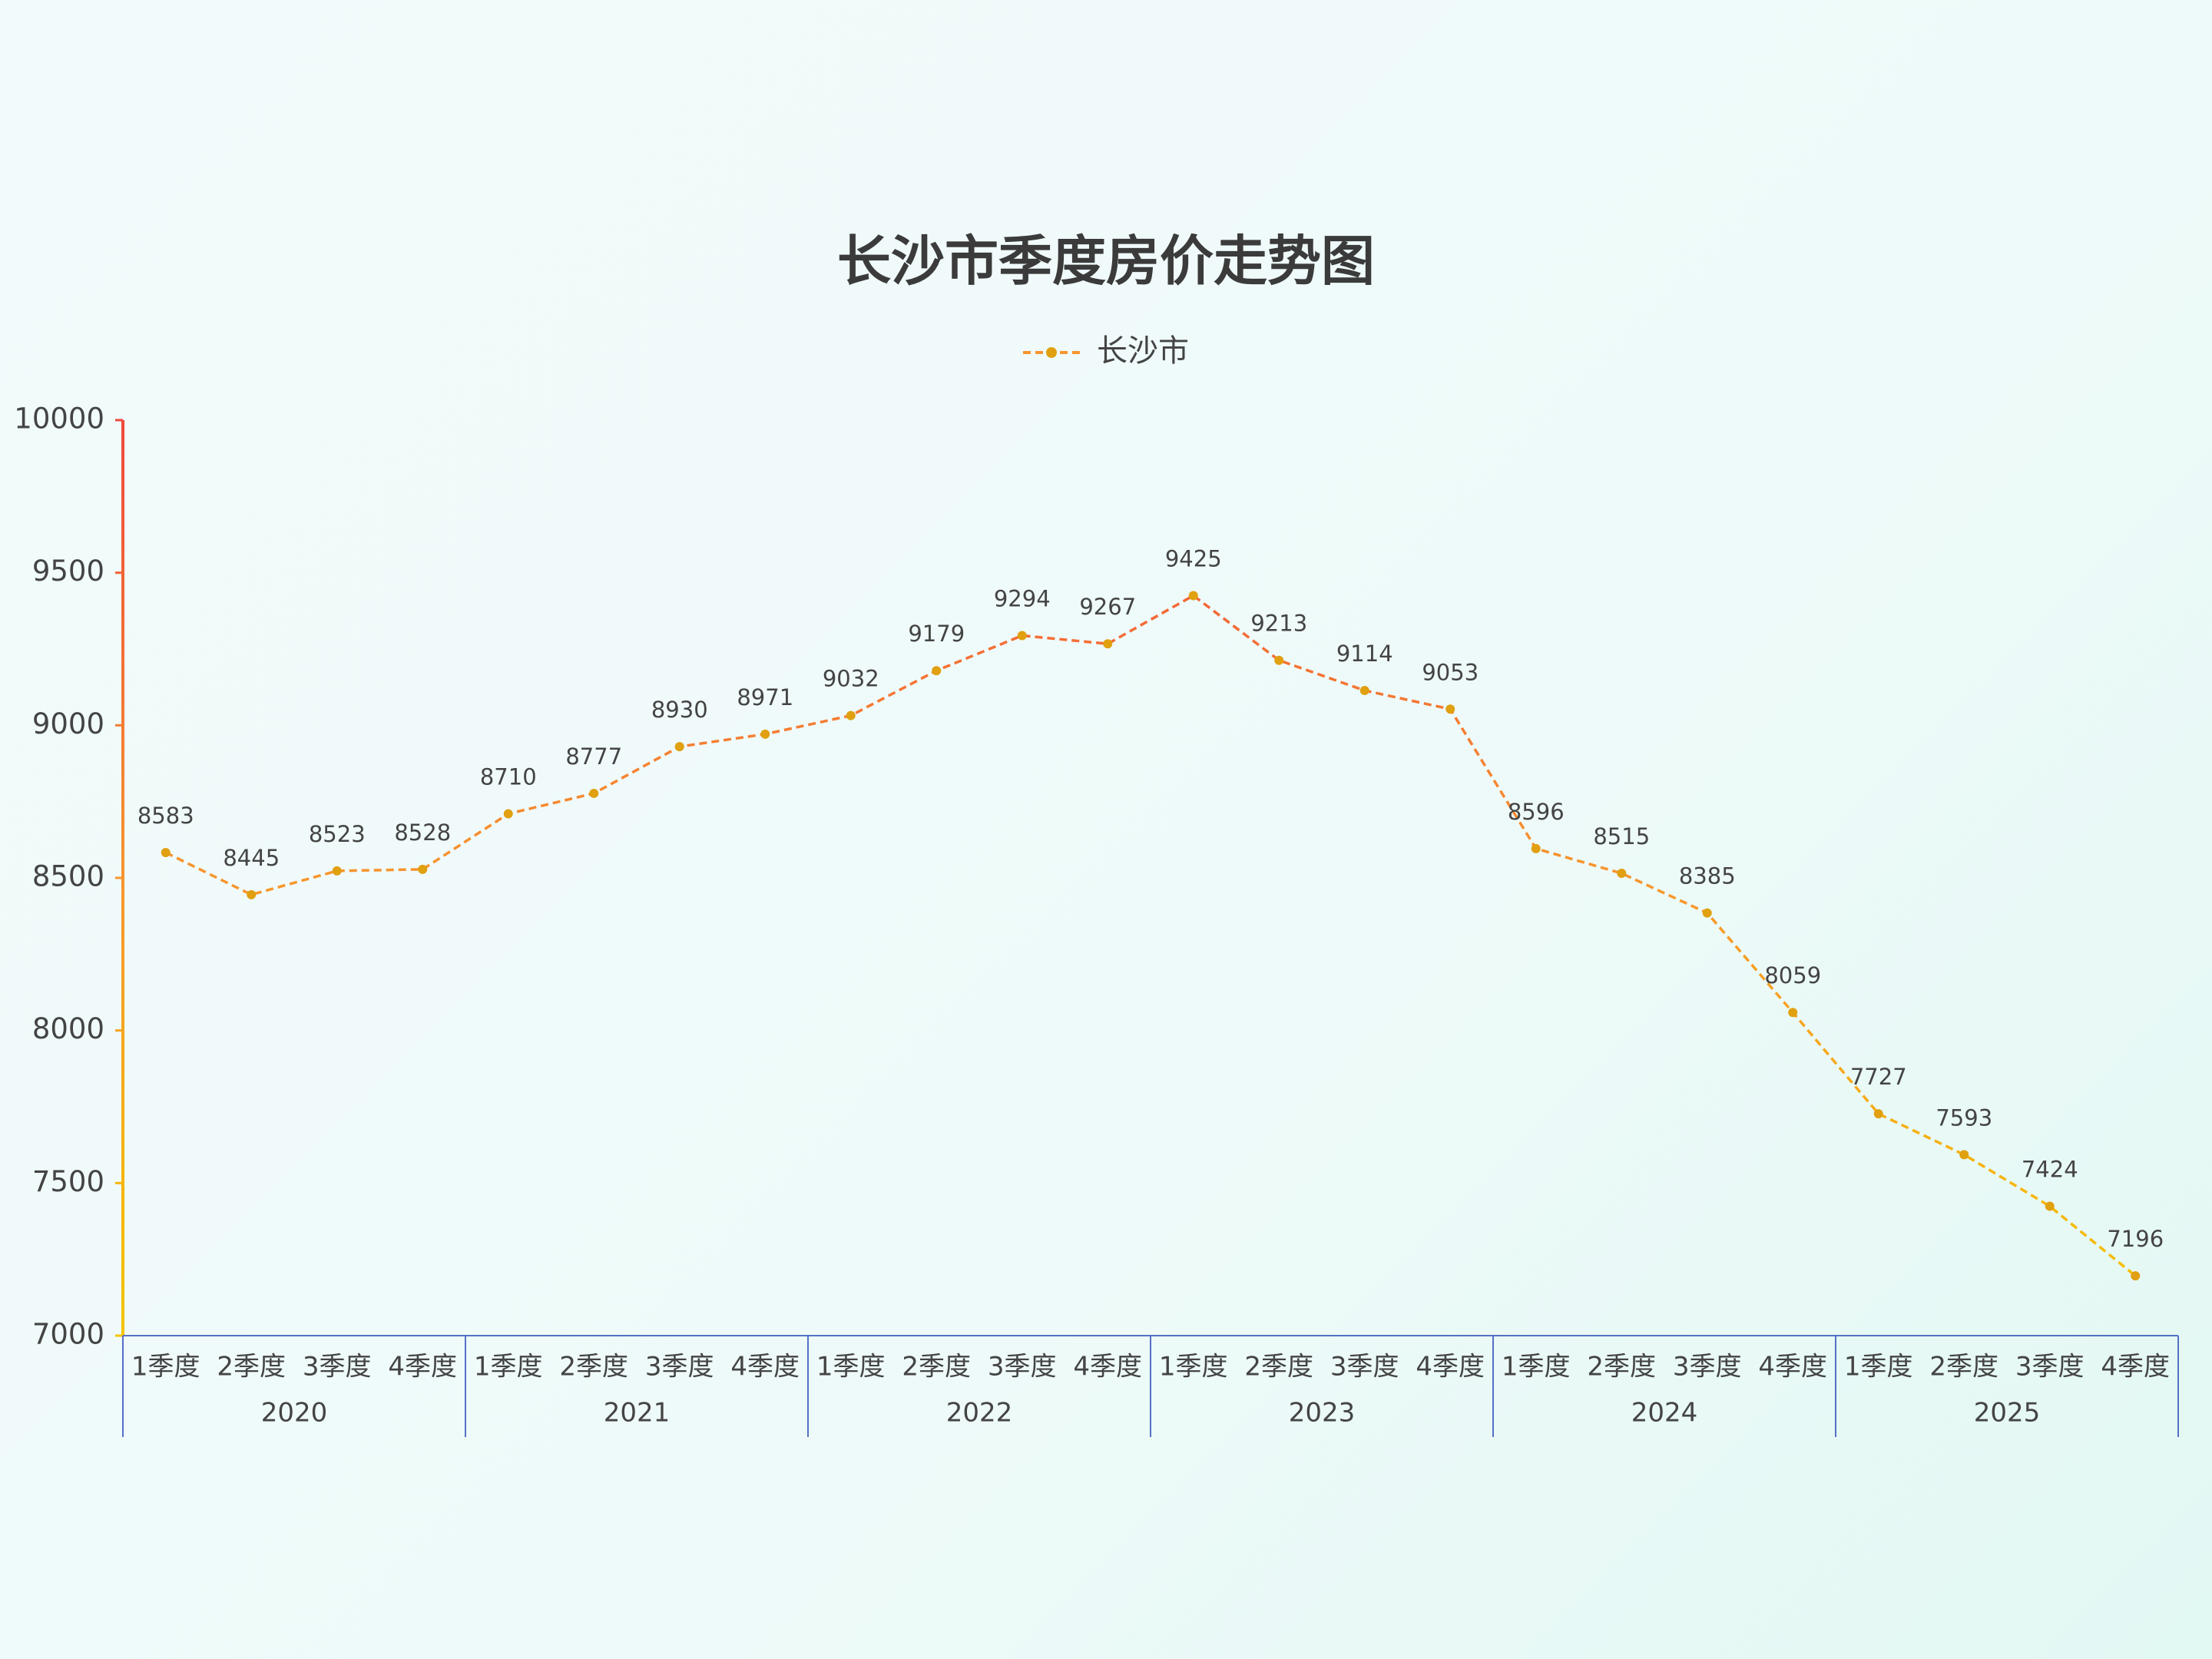  What do you see at coordinates (979, 1413) in the screenshot?
I see `x-group-label: 2022` at bounding box center [979, 1413].